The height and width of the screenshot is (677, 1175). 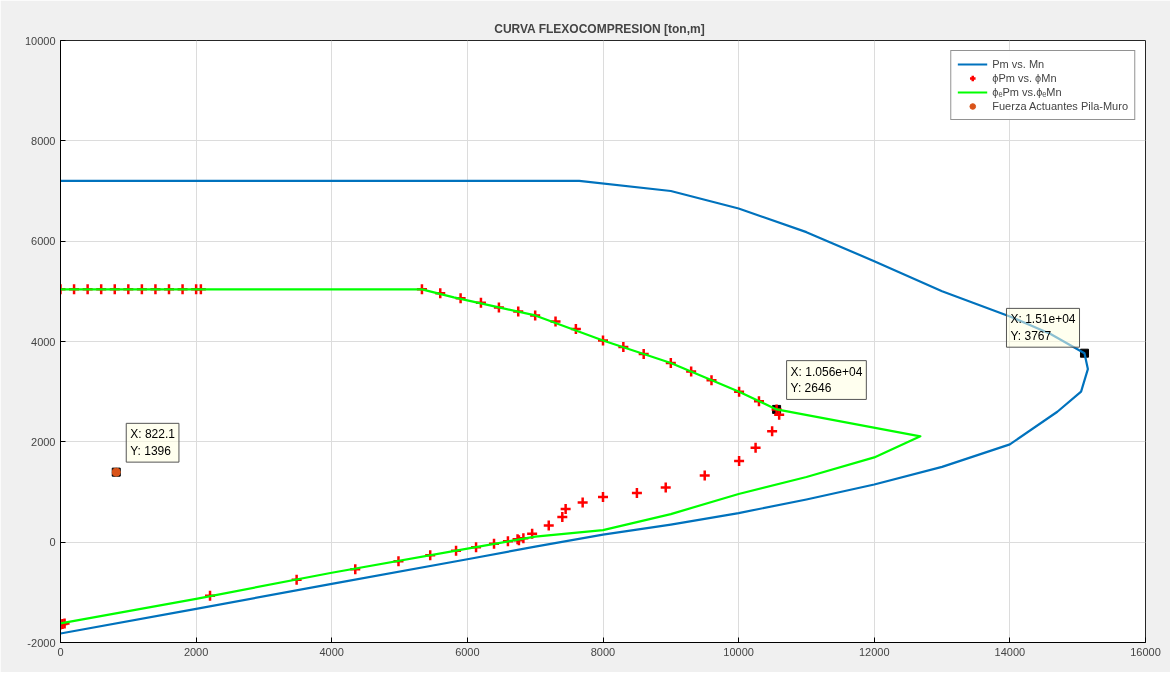 I want to click on x-tick-label: 16000, so click(x=1145, y=651).